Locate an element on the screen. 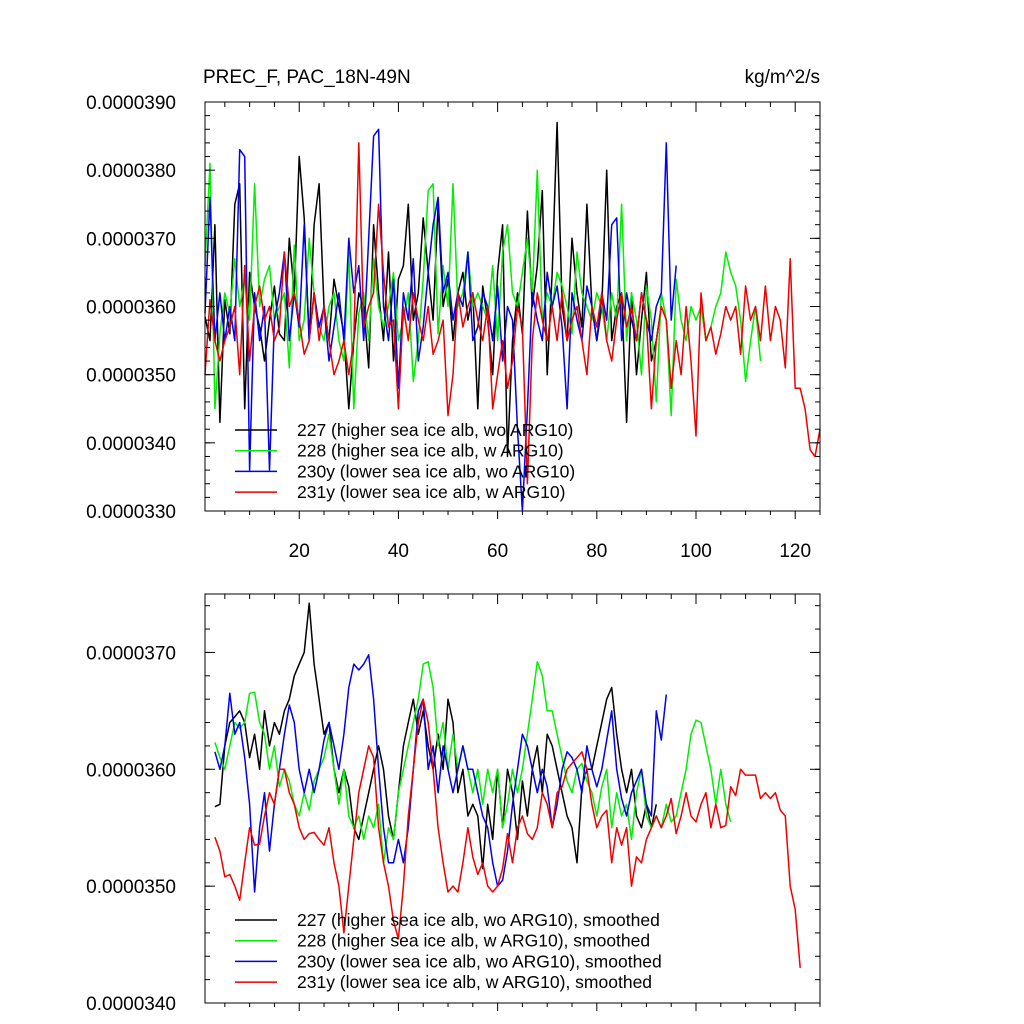 The image size is (1024, 1024). title-right: kg/m^2/s is located at coordinates (782, 77).